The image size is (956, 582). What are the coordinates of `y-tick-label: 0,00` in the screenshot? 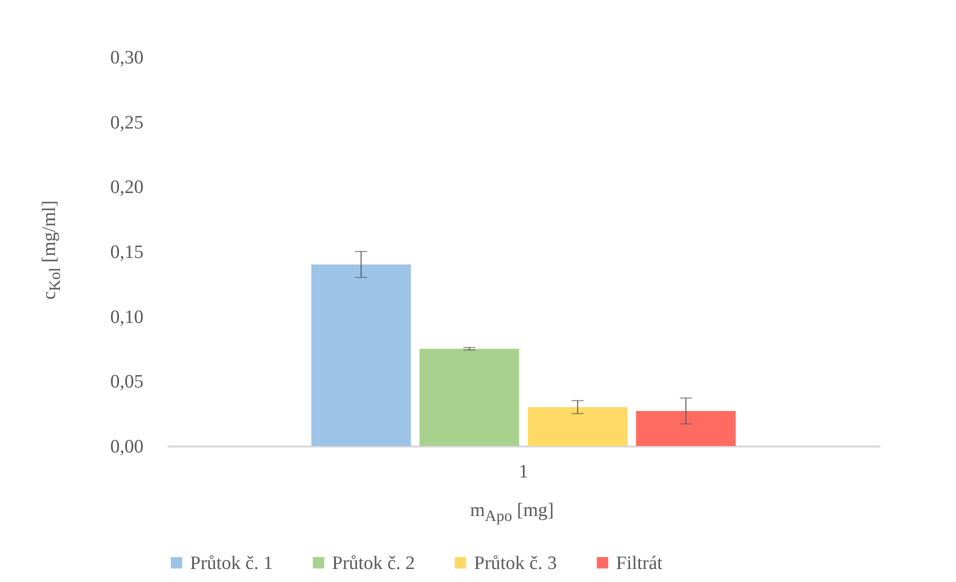 It's located at (127, 447).